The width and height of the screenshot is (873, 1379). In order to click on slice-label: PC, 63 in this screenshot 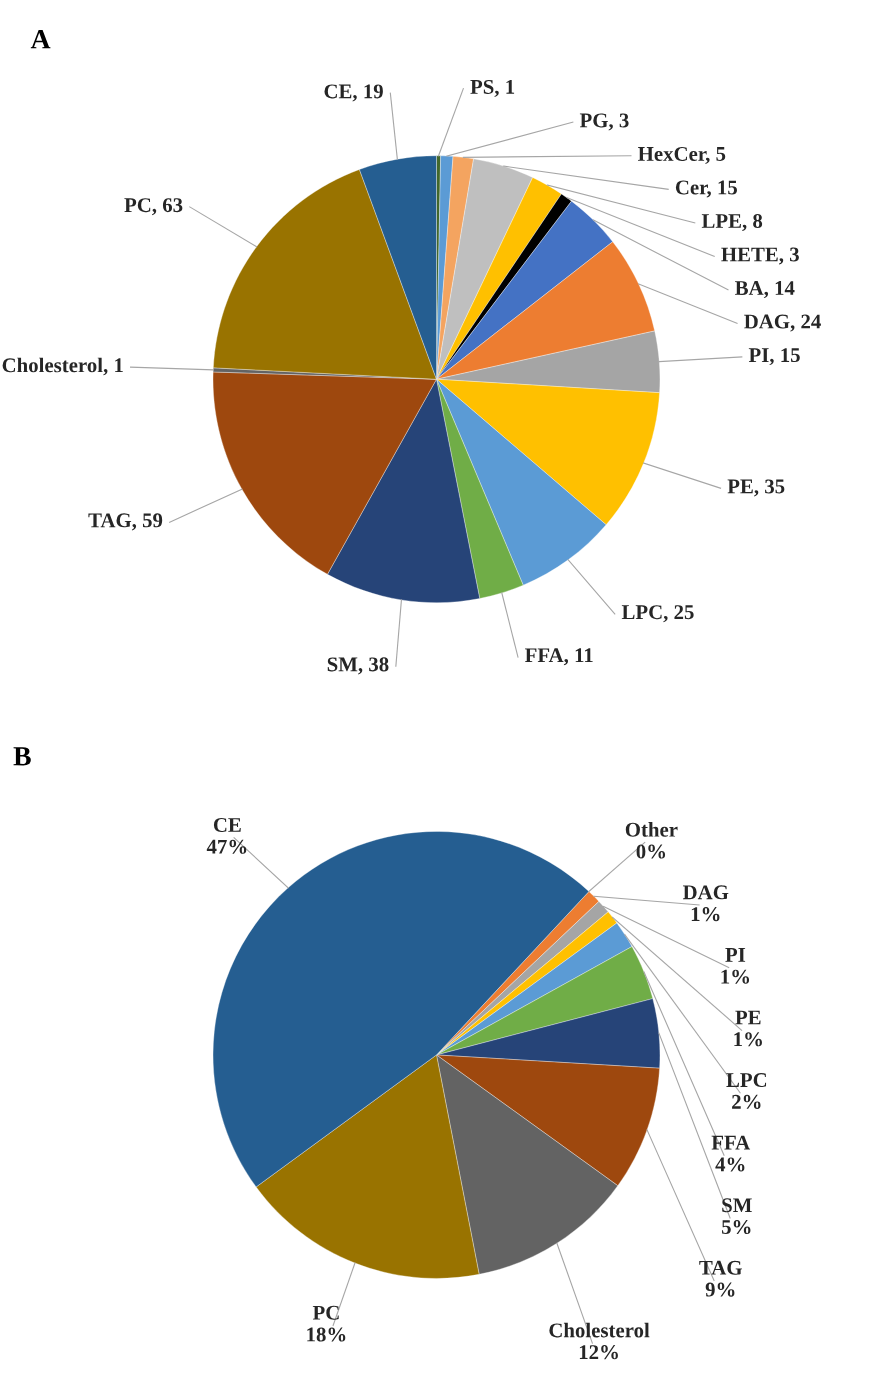, I will do `click(153, 207)`.